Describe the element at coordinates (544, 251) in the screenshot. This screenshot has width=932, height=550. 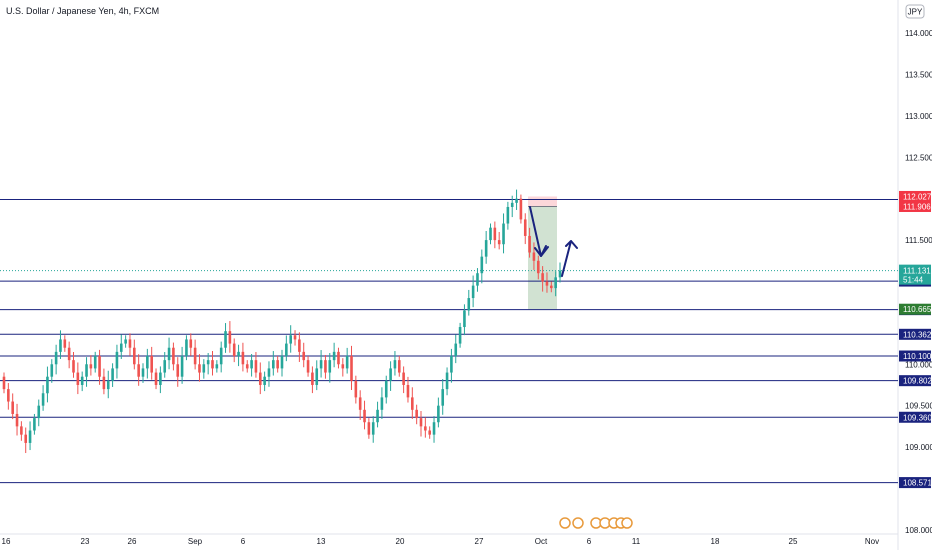
I see `connector-drawing` at that location.